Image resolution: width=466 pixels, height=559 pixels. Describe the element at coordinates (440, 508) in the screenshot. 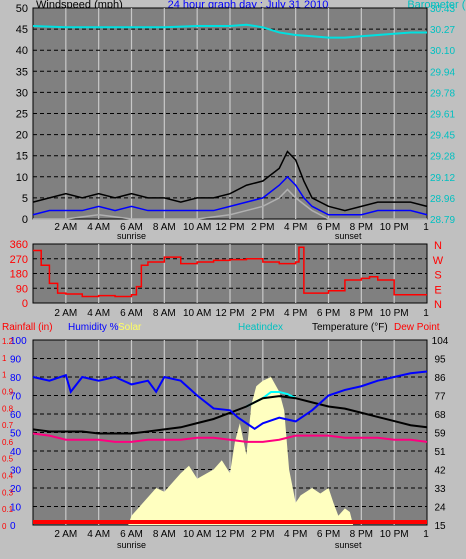

I see `temperature-tick-label: 24` at that location.